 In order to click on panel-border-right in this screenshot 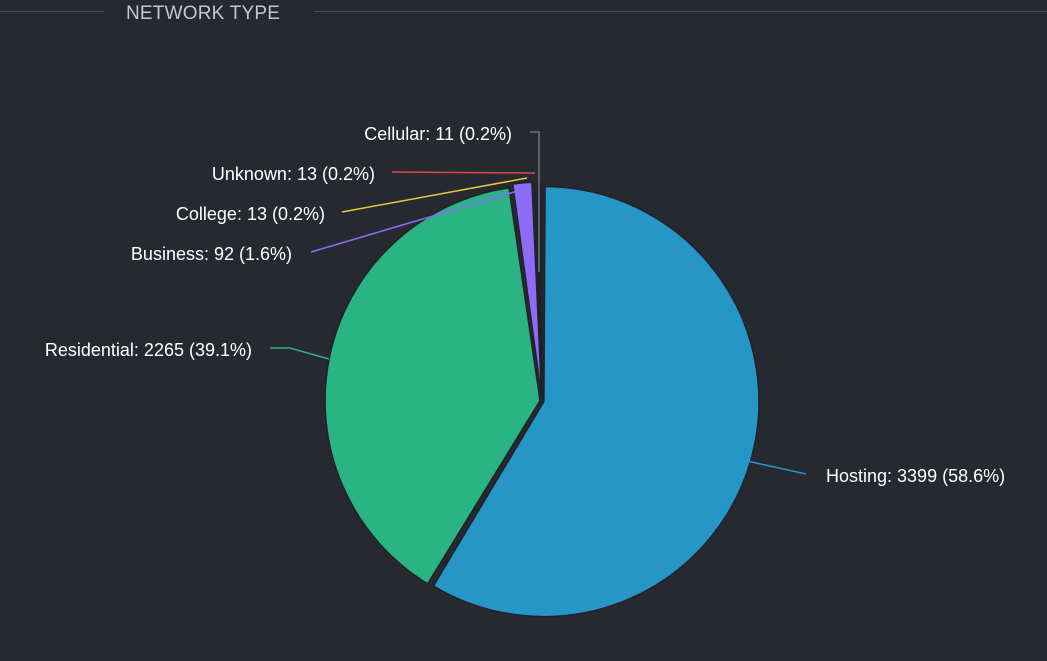, I will do `click(680, 11)`.